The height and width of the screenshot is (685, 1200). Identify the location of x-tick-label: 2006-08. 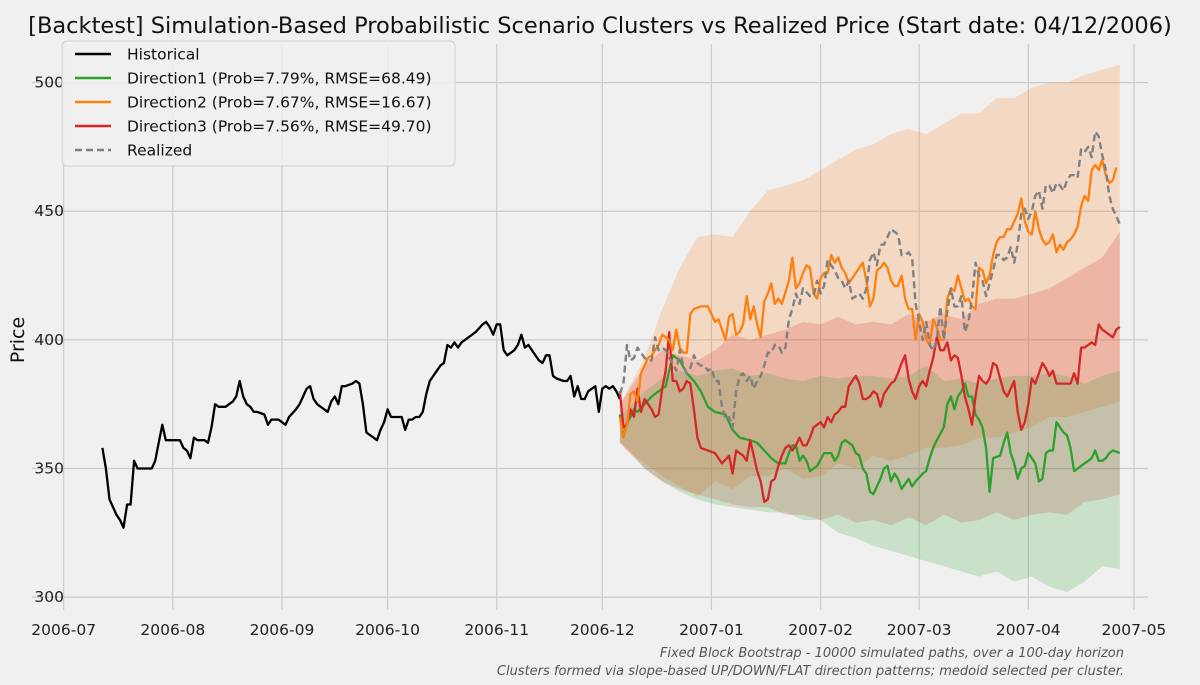
(172, 630).